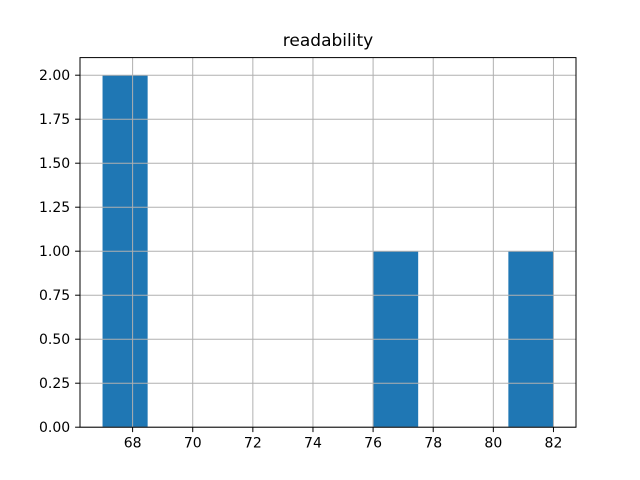  Describe the element at coordinates (54, 208) in the screenshot. I see `y-tick-label: 1.25` at that location.